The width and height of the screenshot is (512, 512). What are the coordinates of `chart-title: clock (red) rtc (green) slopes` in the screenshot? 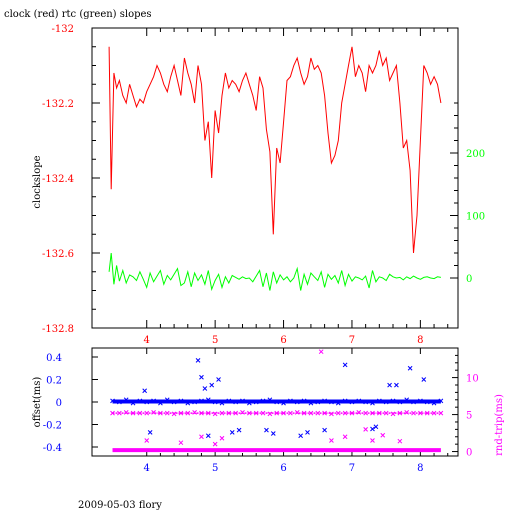 It's located at (78, 14).